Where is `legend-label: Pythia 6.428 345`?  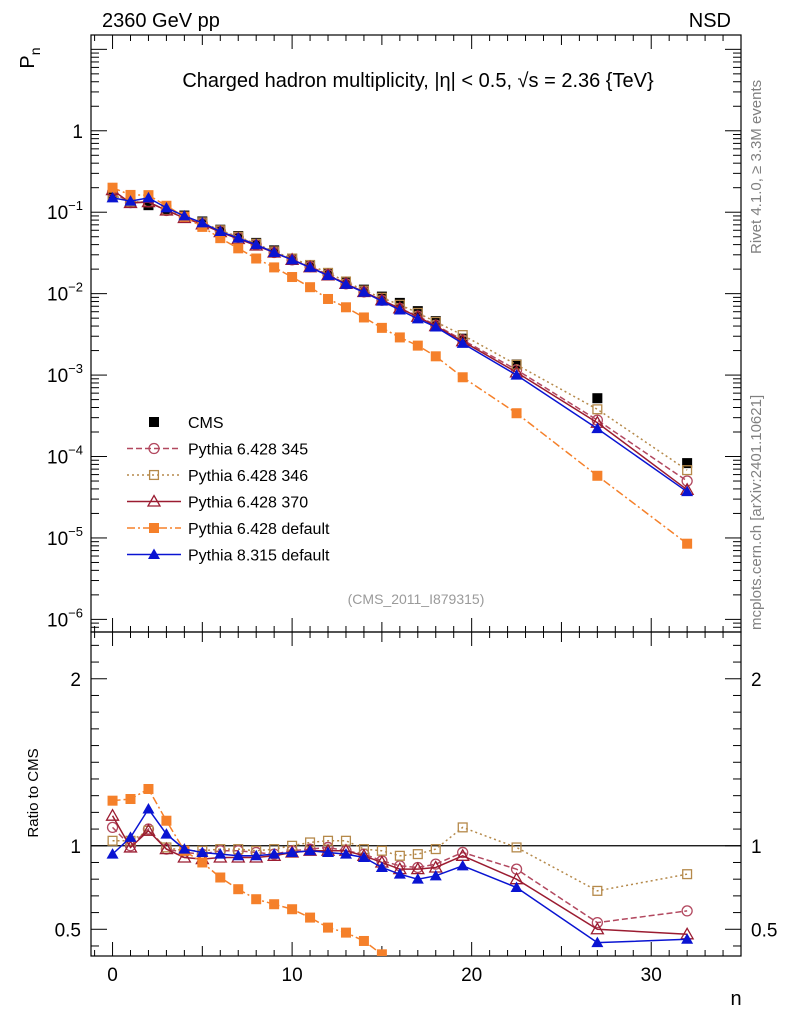 legend-label: Pythia 6.428 345 is located at coordinates (248, 450).